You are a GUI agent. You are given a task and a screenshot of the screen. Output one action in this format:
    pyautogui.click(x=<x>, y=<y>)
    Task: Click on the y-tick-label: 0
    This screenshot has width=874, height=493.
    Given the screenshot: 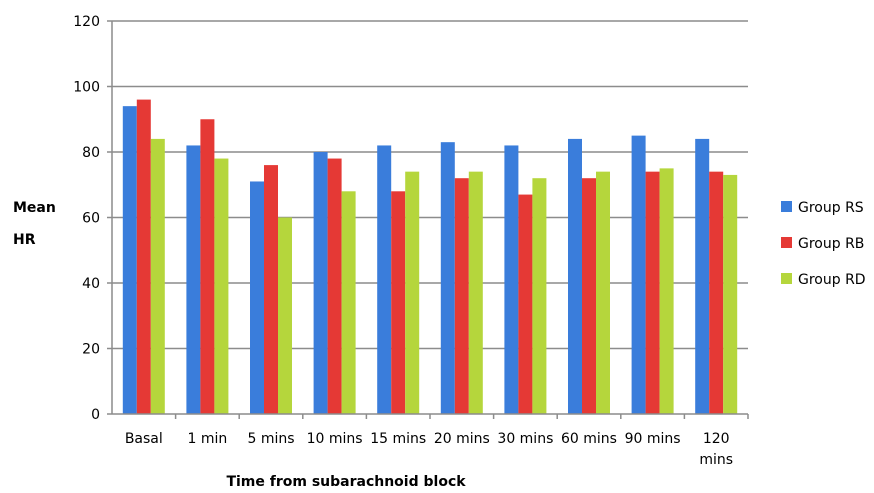 What is the action you would take?
    pyautogui.click(x=95, y=415)
    